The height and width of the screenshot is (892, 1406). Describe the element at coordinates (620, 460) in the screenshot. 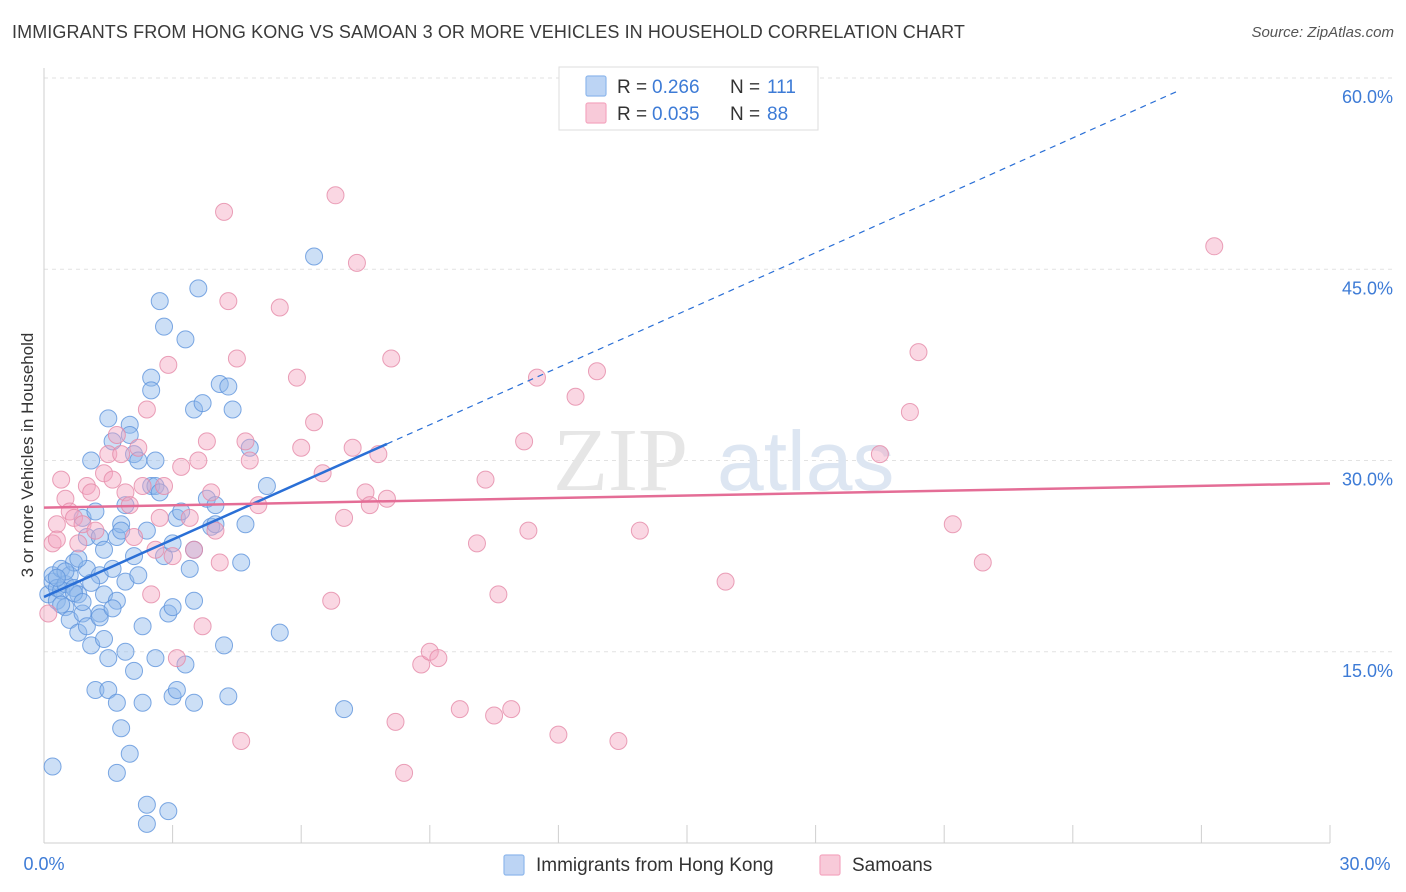

I see `watermark-zip: ZIP` at that location.